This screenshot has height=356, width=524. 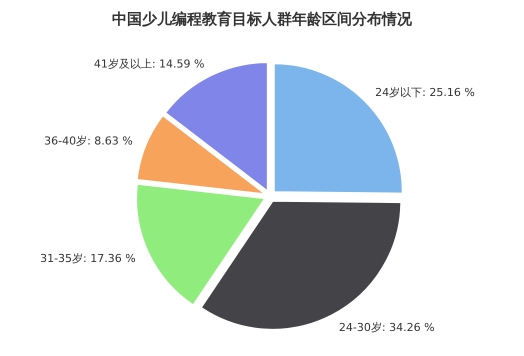 What do you see at coordinates (262, 19) in the screenshot?
I see `title: 中国少儿编程教育目标人群年龄区间分布情况` at bounding box center [262, 19].